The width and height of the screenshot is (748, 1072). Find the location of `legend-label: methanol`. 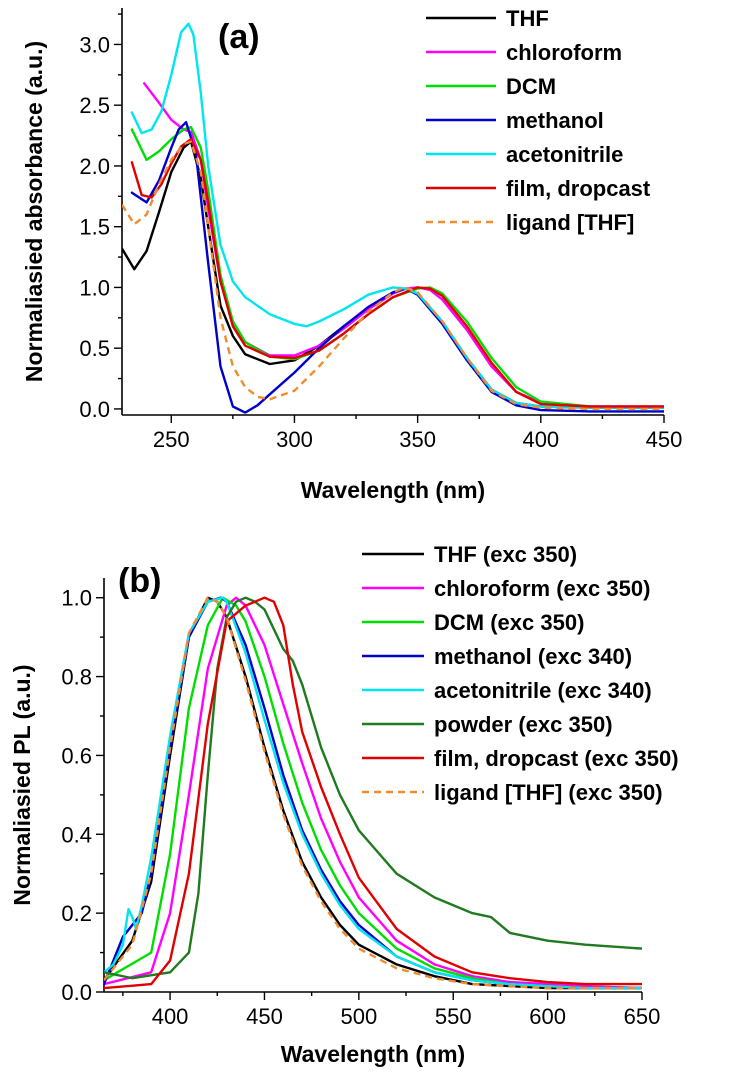

legend-label: methanol is located at coordinates (555, 120).